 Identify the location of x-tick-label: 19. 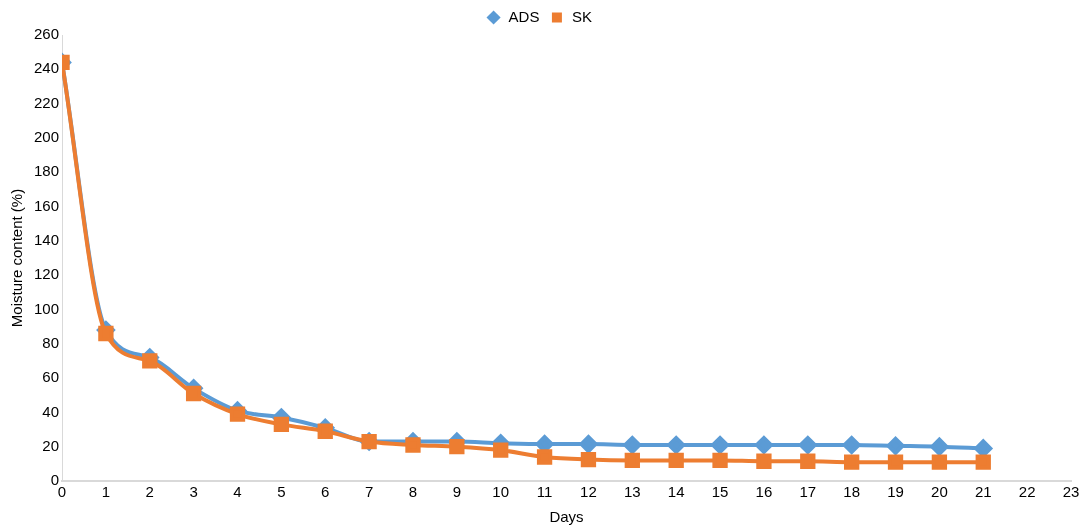
(895, 492).